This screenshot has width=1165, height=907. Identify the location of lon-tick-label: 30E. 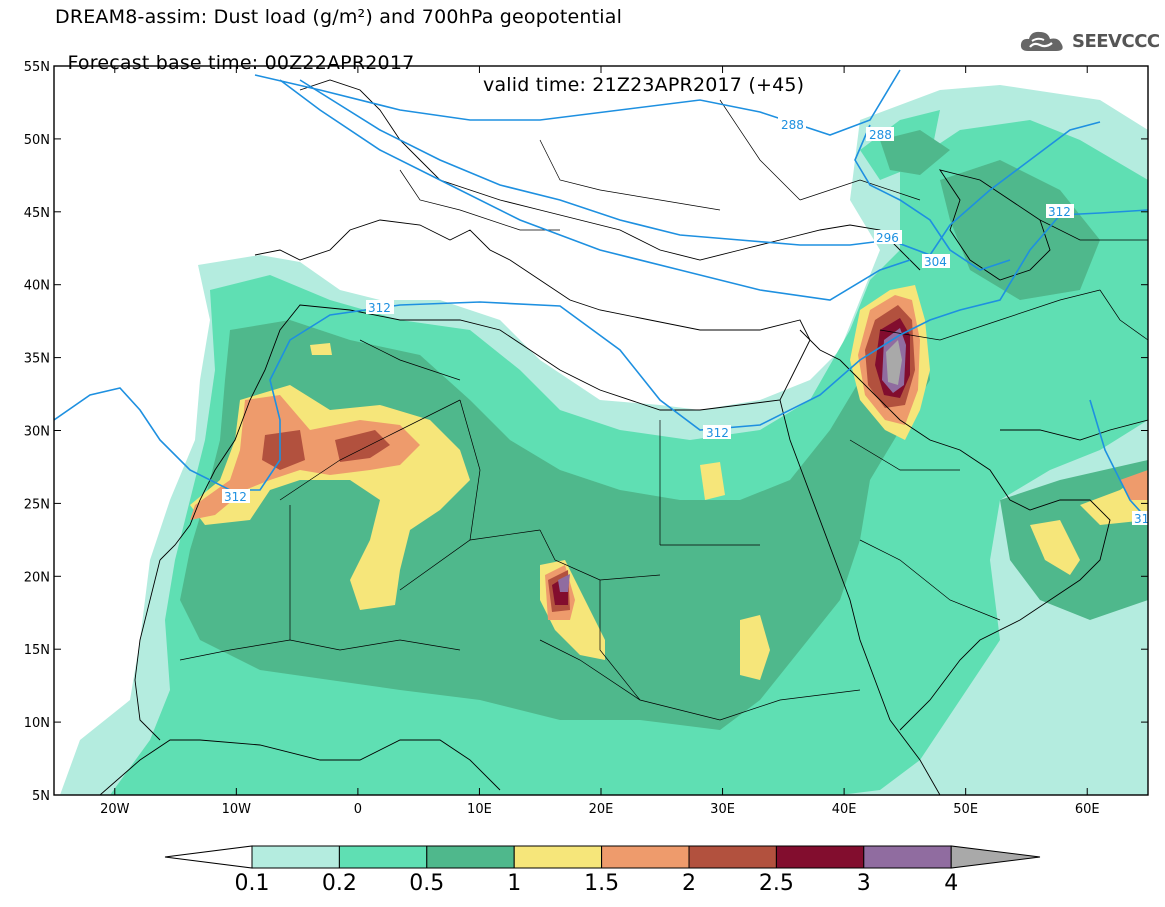
(722, 809).